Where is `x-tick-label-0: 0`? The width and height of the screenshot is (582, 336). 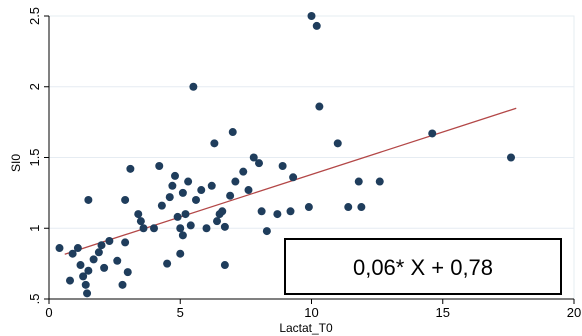 x-tick-label-0: 0 is located at coordinates (48, 312).